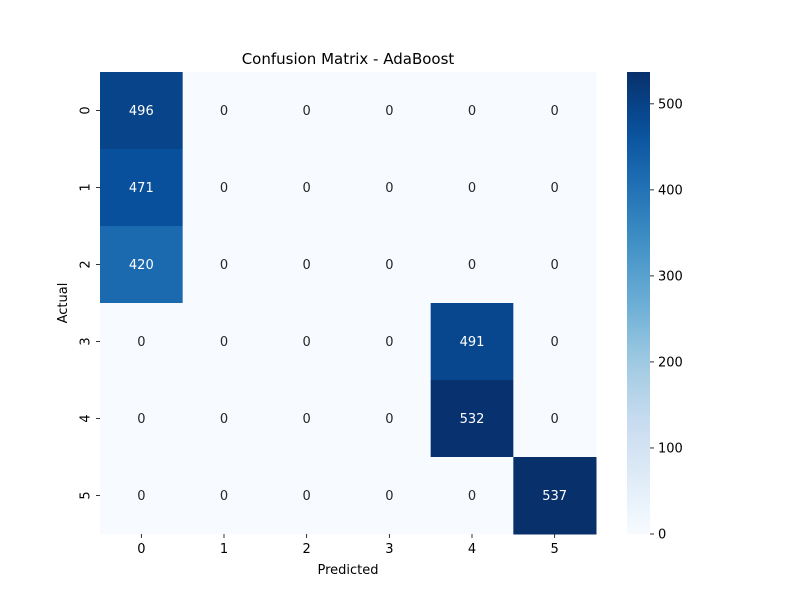  Describe the element at coordinates (347, 570) in the screenshot. I see `x-axis-label: Predicted` at that location.